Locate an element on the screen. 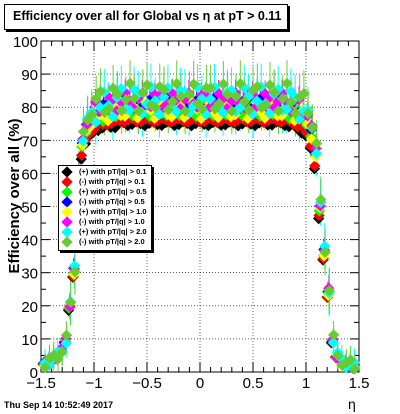  legend-label: (-) with pT/|q| > 1.0 is located at coordinates (112, 221).